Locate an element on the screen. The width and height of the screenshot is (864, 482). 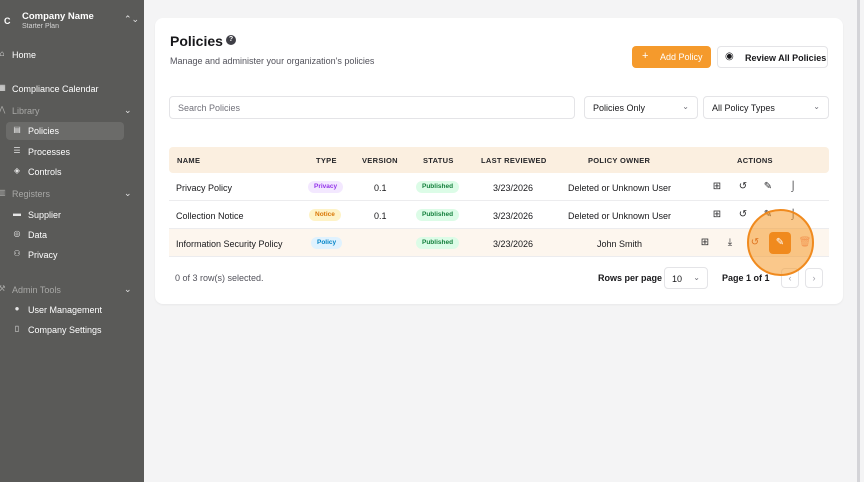
column-header-policy-owner: POLICY OWNER is located at coordinates (619, 160).